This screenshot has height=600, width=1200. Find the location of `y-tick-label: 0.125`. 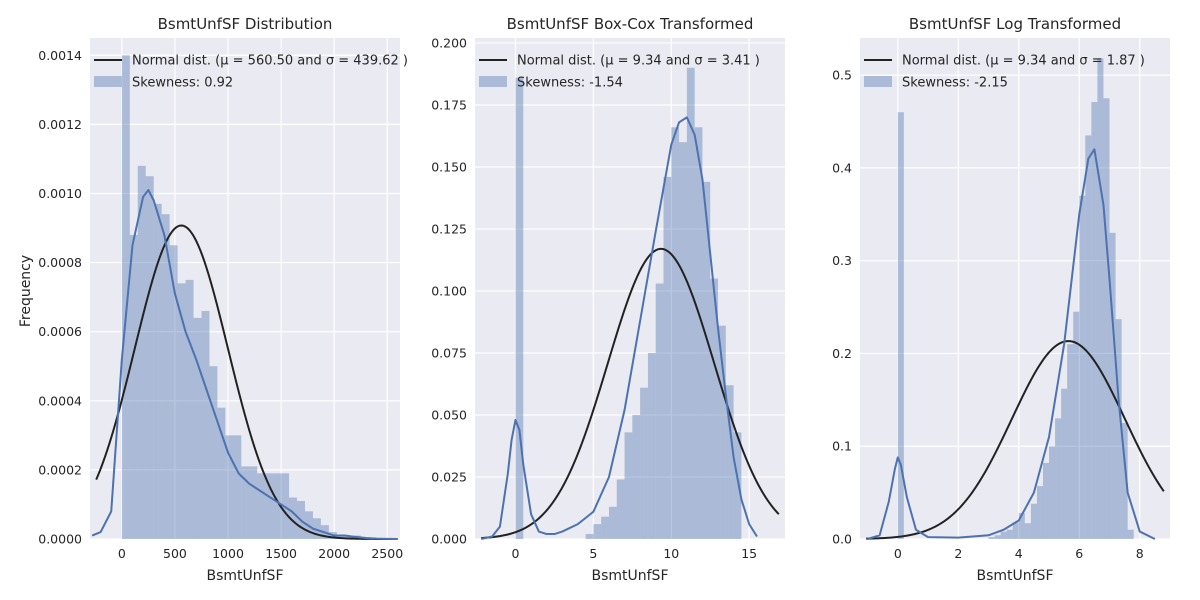

y-tick-label: 0.125 is located at coordinates (449, 228).